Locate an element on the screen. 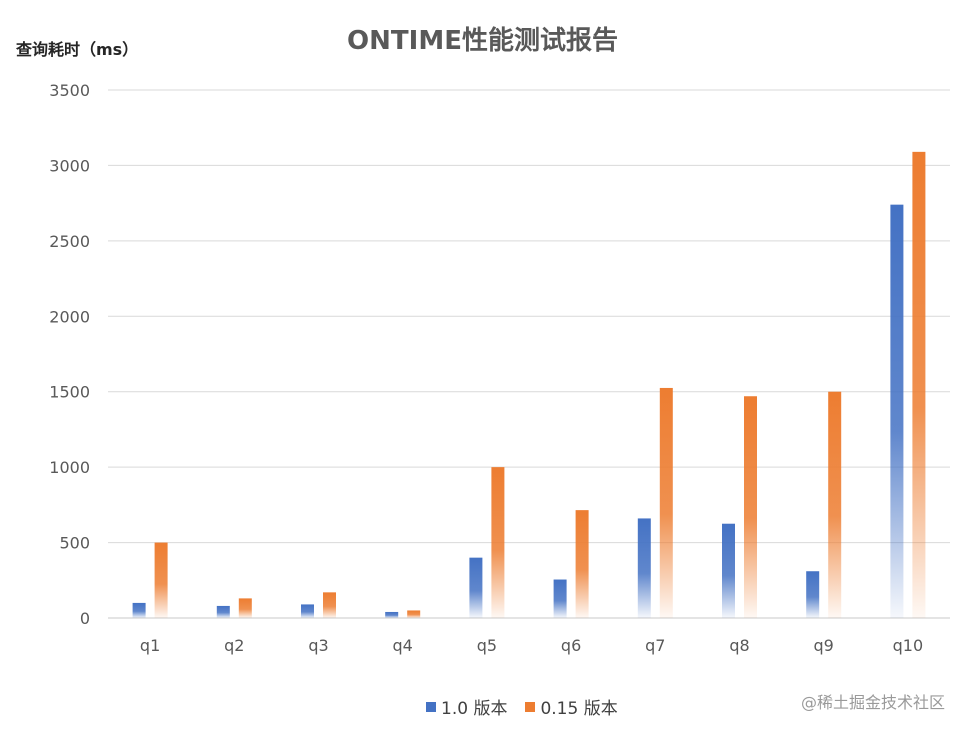 This screenshot has height=731, width=965. legend-label-series-2: 0.15 版本 is located at coordinates (579, 709).